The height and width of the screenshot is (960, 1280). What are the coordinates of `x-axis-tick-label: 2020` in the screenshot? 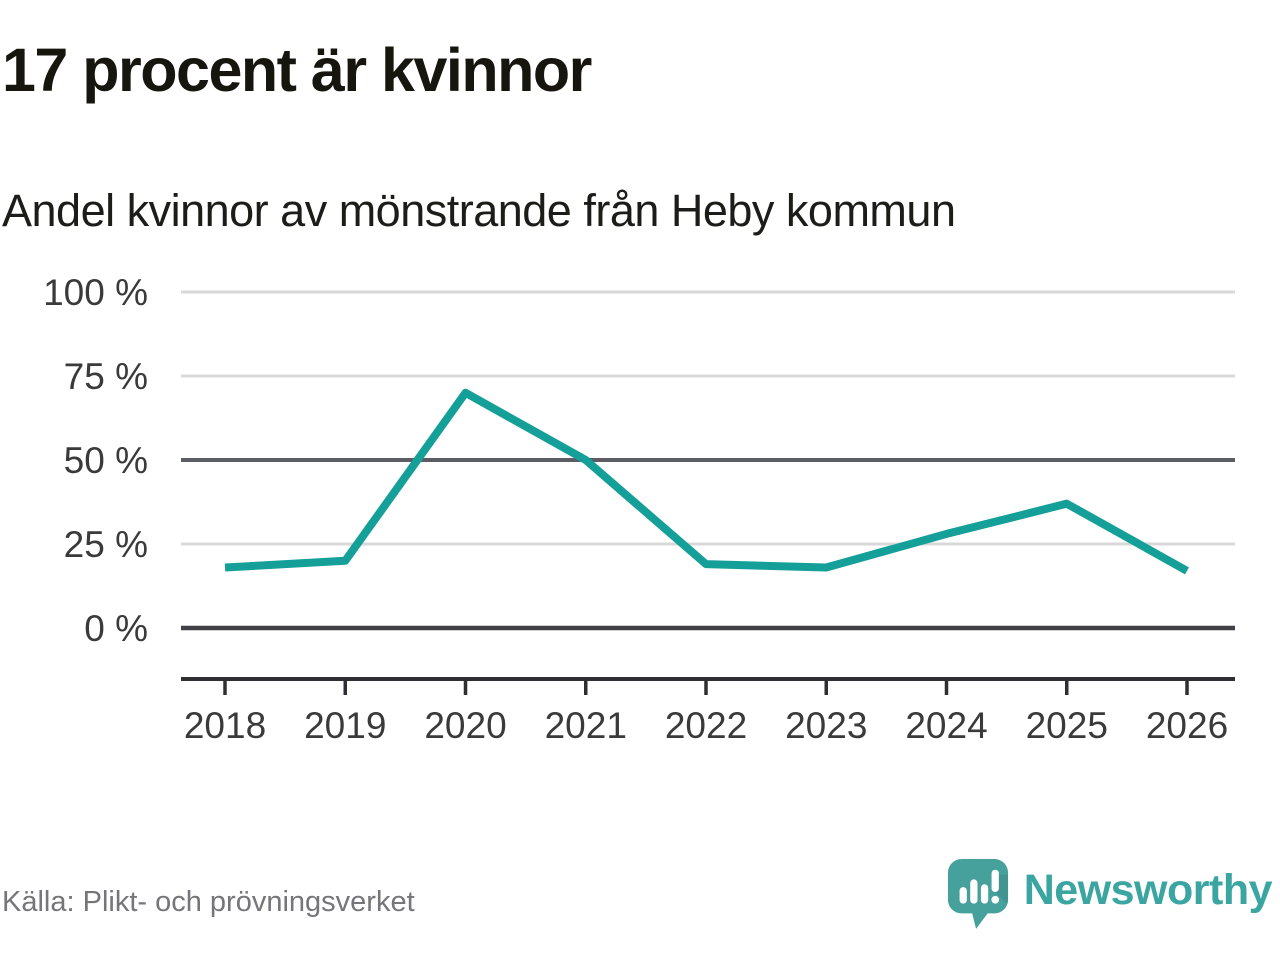 It's located at (465, 725).